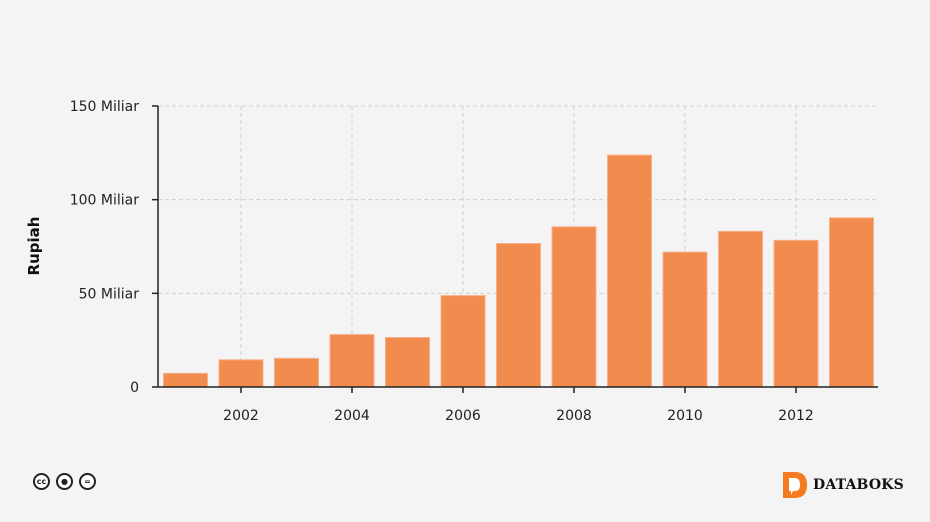 The width and height of the screenshot is (930, 522). What do you see at coordinates (463, 416) in the screenshot?
I see `x-tick-label: 2006` at bounding box center [463, 416].